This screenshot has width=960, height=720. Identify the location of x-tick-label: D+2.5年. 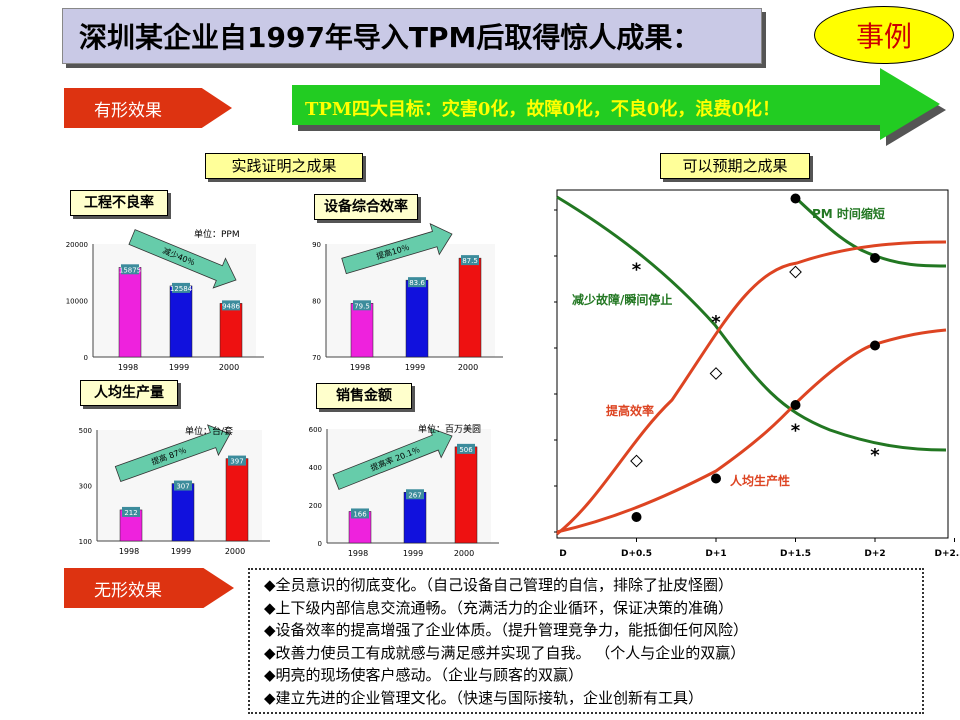
(947, 553).